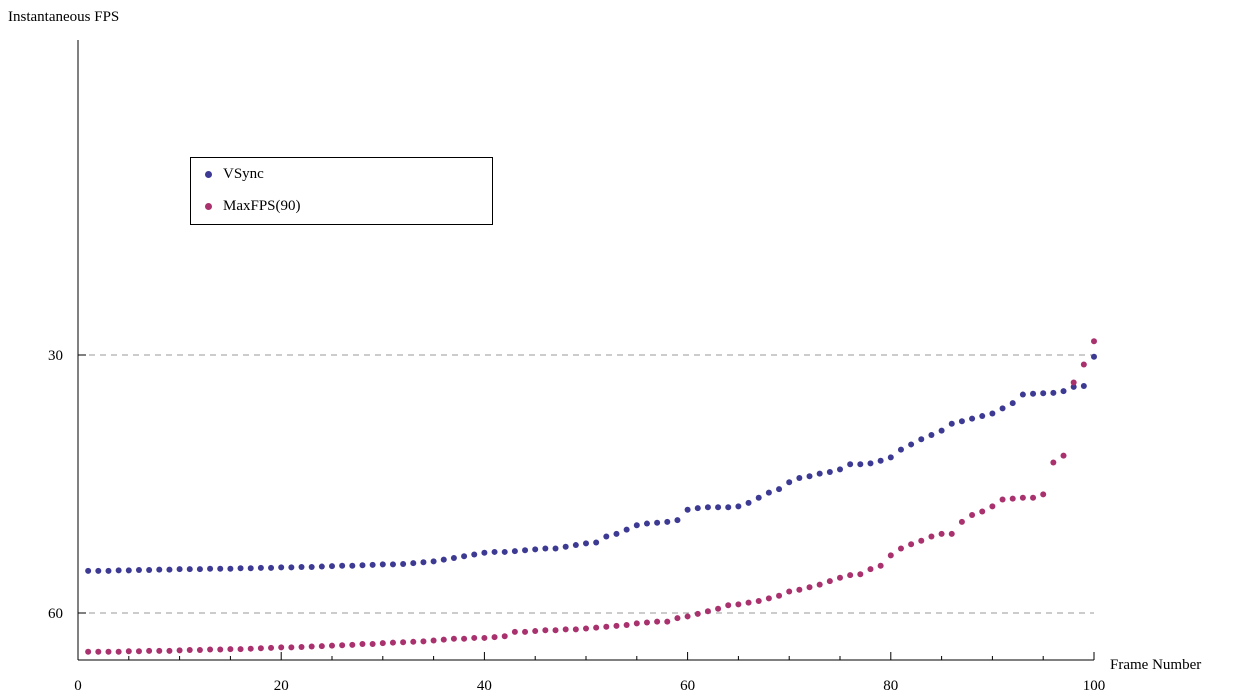  I want to click on legend-item-maxfps: MaxFPS(90), so click(253, 206).